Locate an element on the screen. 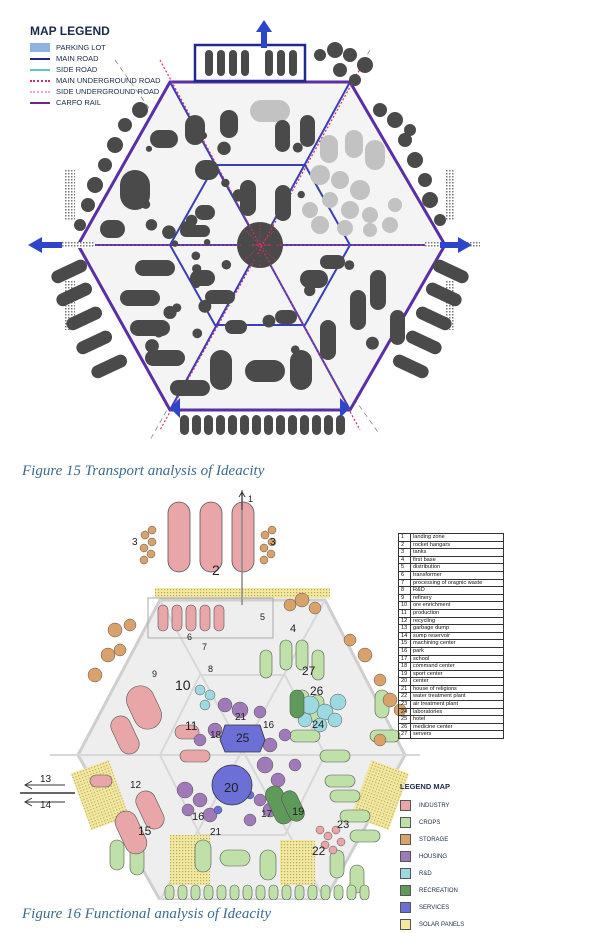 This screenshot has height=933, width=606. node-label: 8 is located at coordinates (210, 669).